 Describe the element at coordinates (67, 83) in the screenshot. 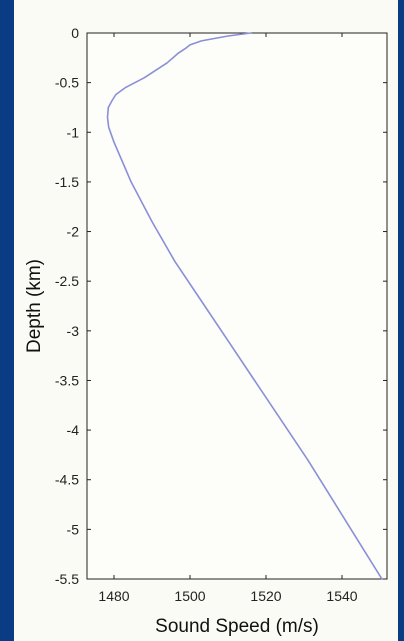

I see `y-tick-label: -0.5` at that location.